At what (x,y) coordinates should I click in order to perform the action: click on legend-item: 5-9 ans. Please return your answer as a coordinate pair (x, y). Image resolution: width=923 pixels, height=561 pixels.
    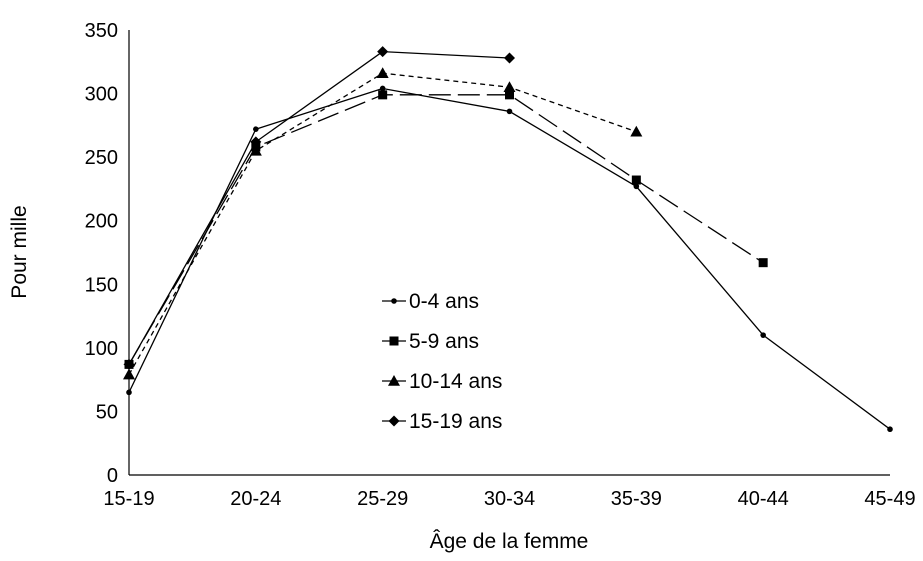
    Looking at the image, I should click on (430, 341).